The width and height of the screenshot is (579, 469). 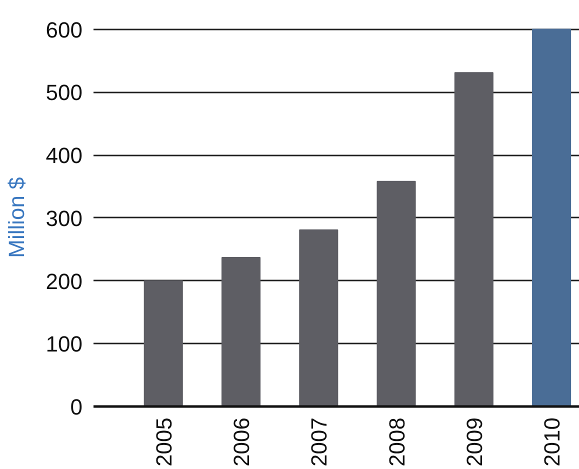 I want to click on x-tick-label: 2010, so click(x=552, y=441).